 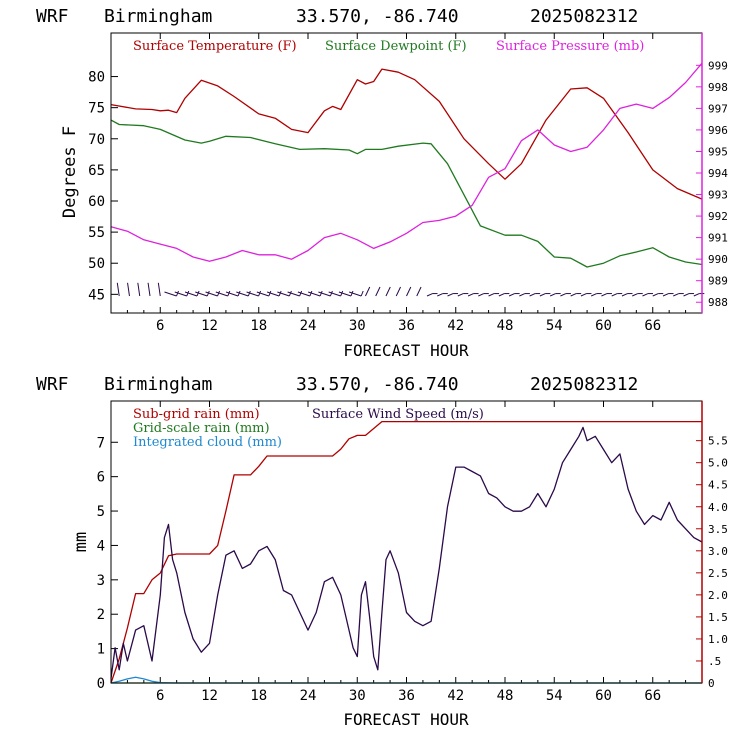 I want to click on bottom-coords-label: 33.570, -86.740, so click(x=377, y=384).